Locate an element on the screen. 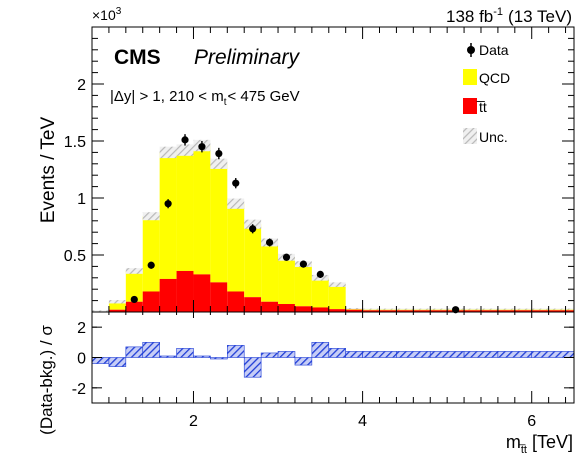  ratio-y-tick-label: 2 is located at coordinates (81, 328).